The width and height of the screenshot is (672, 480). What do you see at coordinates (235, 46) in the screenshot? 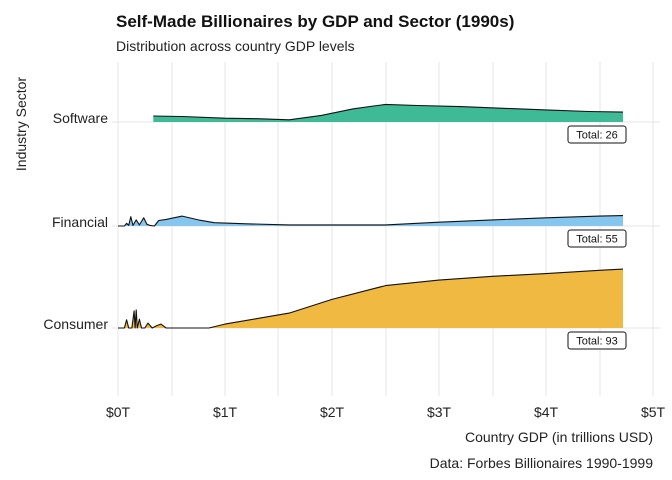
I see `chart-subtitle: Distribution across country GDP levels` at bounding box center [235, 46].